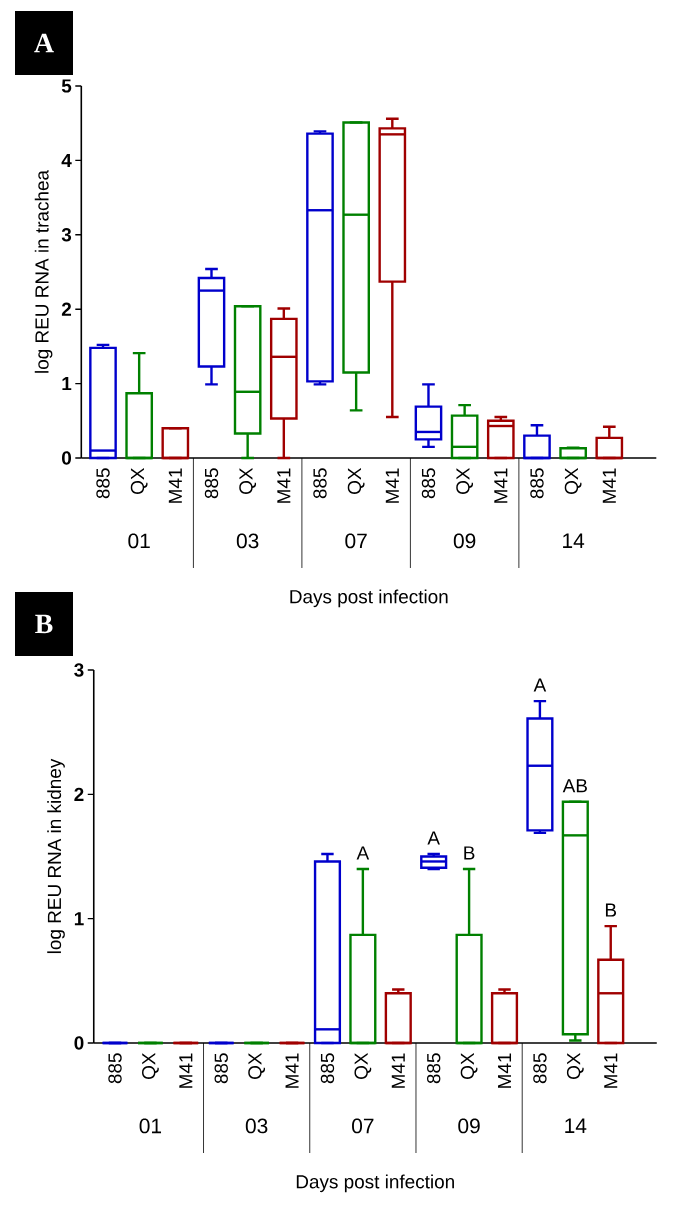  What do you see at coordinates (43, 271) in the screenshot?
I see `y-axis-title: log REU RNA in trachea` at bounding box center [43, 271].